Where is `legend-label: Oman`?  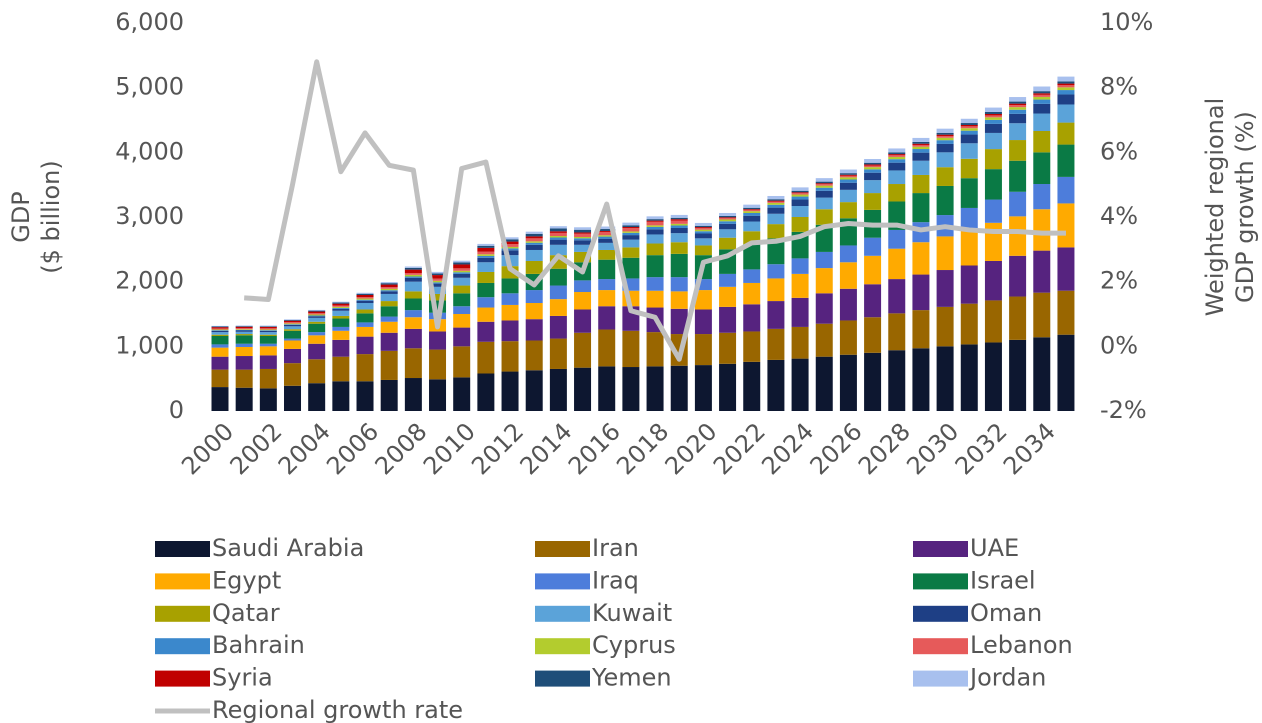
legend-label: Oman is located at coordinates (1006, 613).